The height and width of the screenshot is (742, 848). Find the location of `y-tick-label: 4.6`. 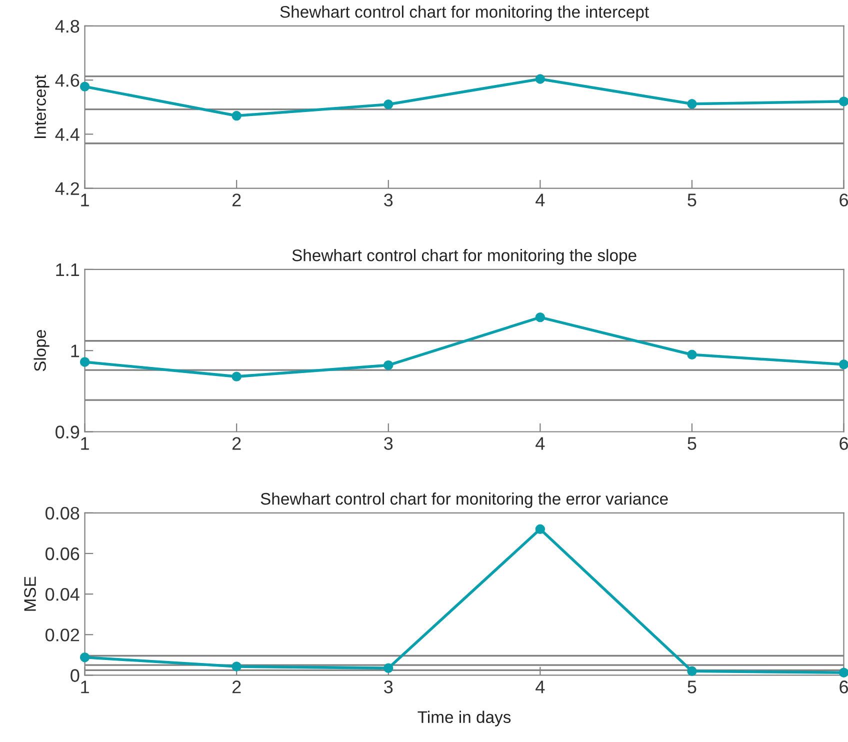

y-tick-label: 4.6 is located at coordinates (67, 80).